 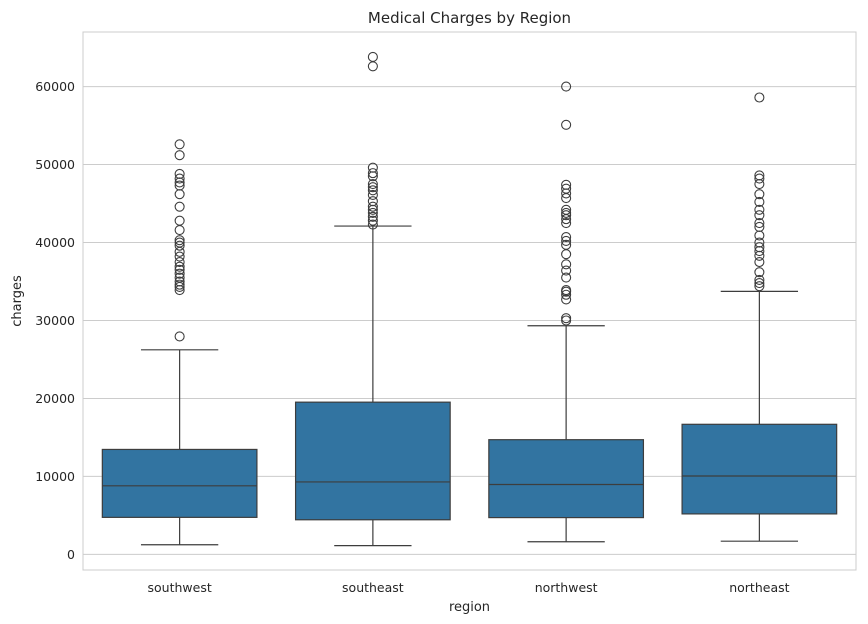 What do you see at coordinates (71, 554) in the screenshot?
I see `y-tick-label: 0` at bounding box center [71, 554].